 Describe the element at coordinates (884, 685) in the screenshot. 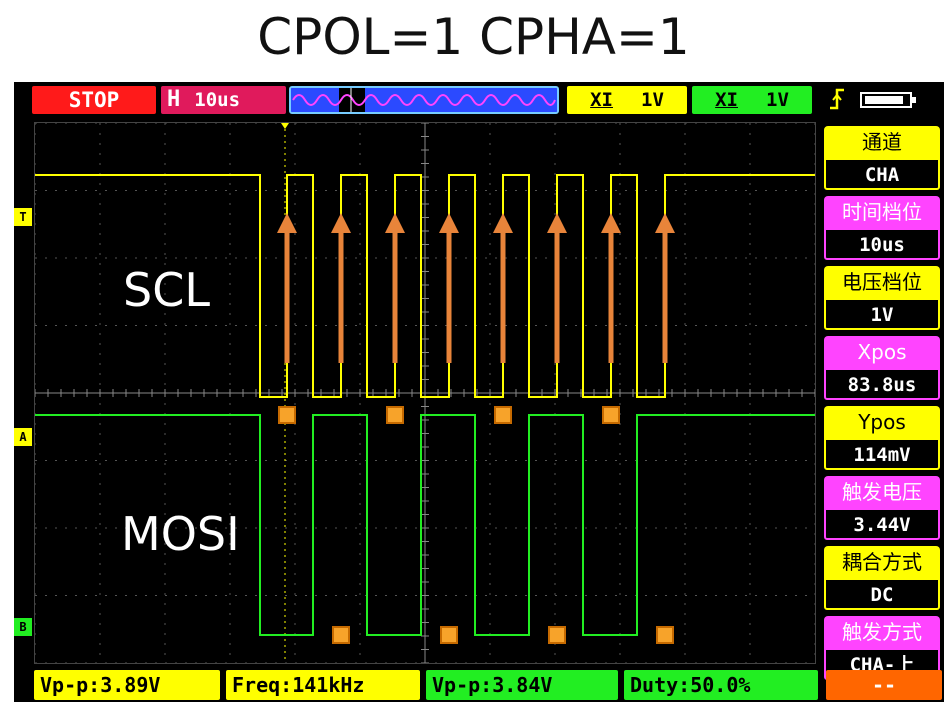

I see `extra-readout: --` at that location.